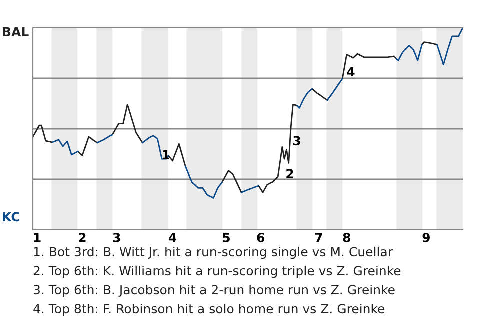  Describe the element at coordinates (217, 272) in the screenshot. I see `text: 2. Top 6th: K. Williams hit a run-scoring triple vs Z. Greinke` at that location.